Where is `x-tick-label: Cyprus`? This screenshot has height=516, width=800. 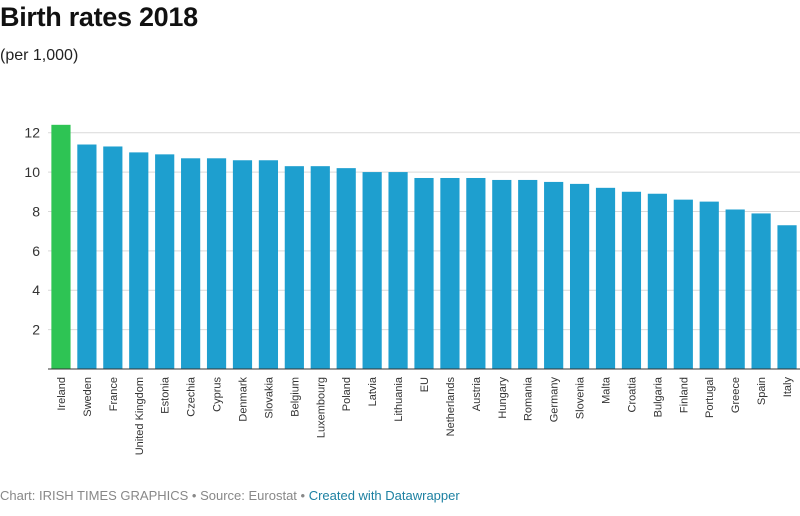
x-tick-label: Cyprus is located at coordinates (218, 394).